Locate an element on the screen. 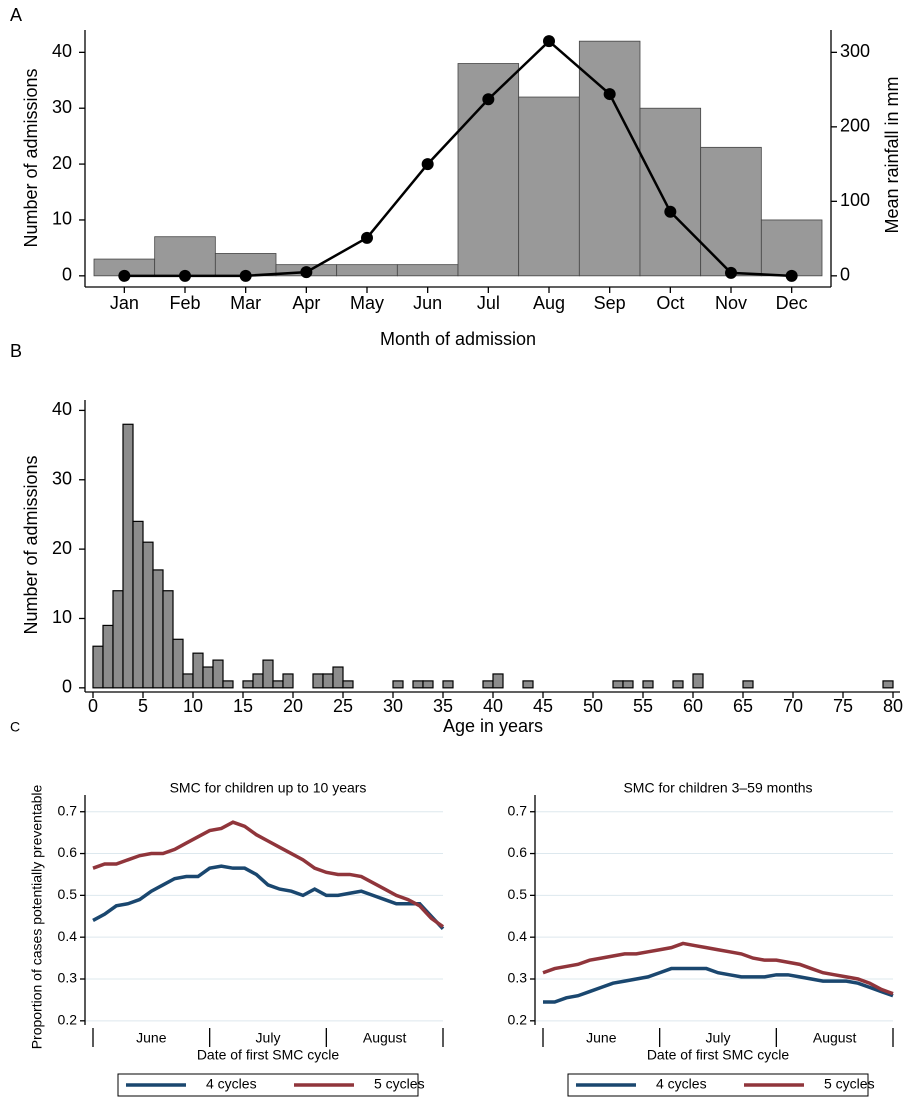 The width and height of the screenshot is (914, 1097). legend-label: 4 cycles is located at coordinates (231, 1084).